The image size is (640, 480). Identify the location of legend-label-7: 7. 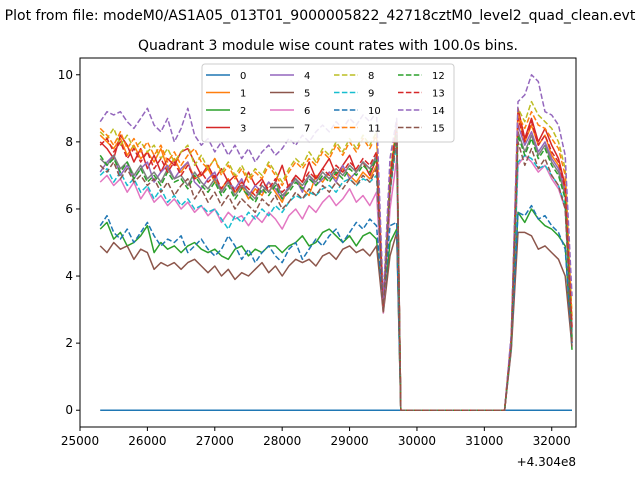
(307, 129).